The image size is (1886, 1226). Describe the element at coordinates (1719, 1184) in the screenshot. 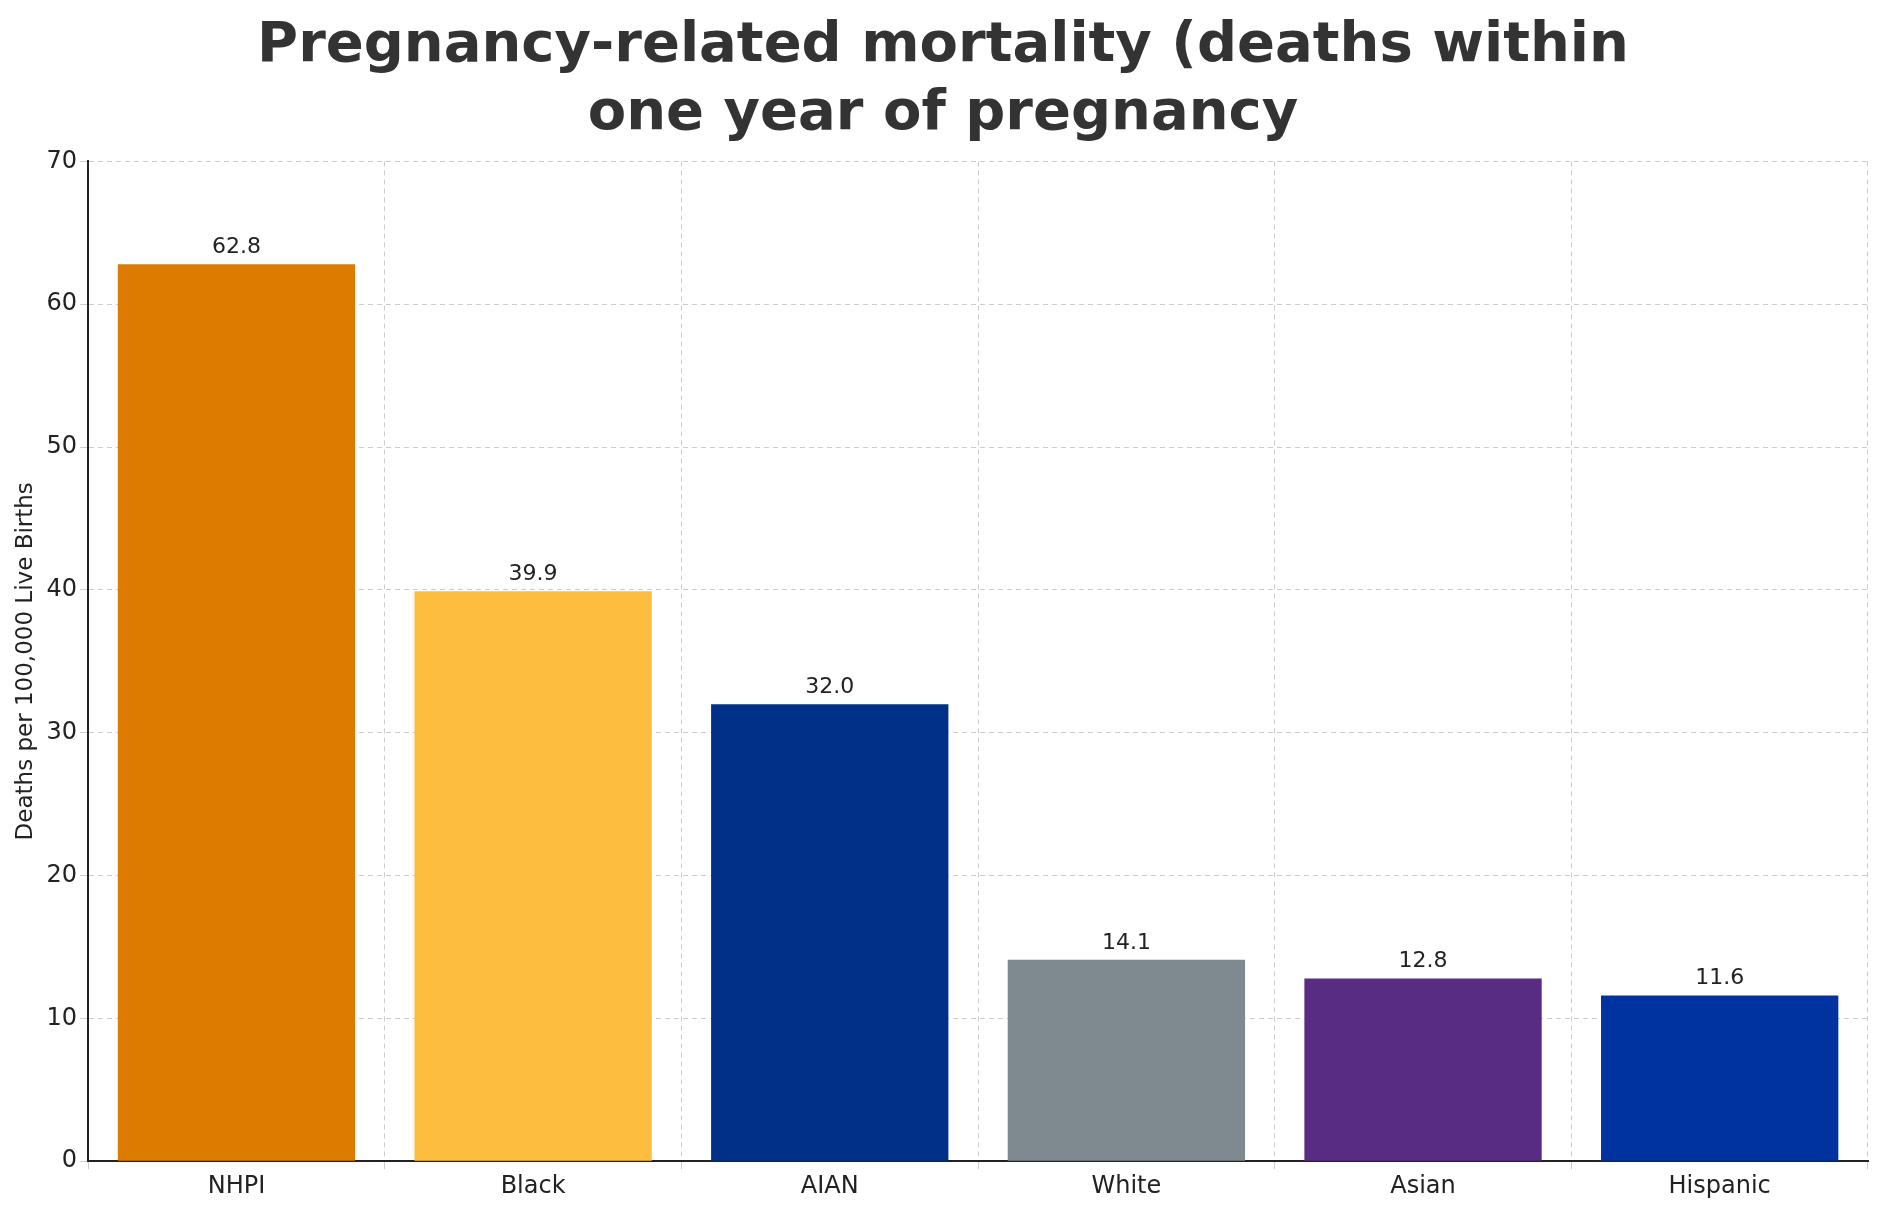

I see `x-tick-label: Hispanic` at that location.